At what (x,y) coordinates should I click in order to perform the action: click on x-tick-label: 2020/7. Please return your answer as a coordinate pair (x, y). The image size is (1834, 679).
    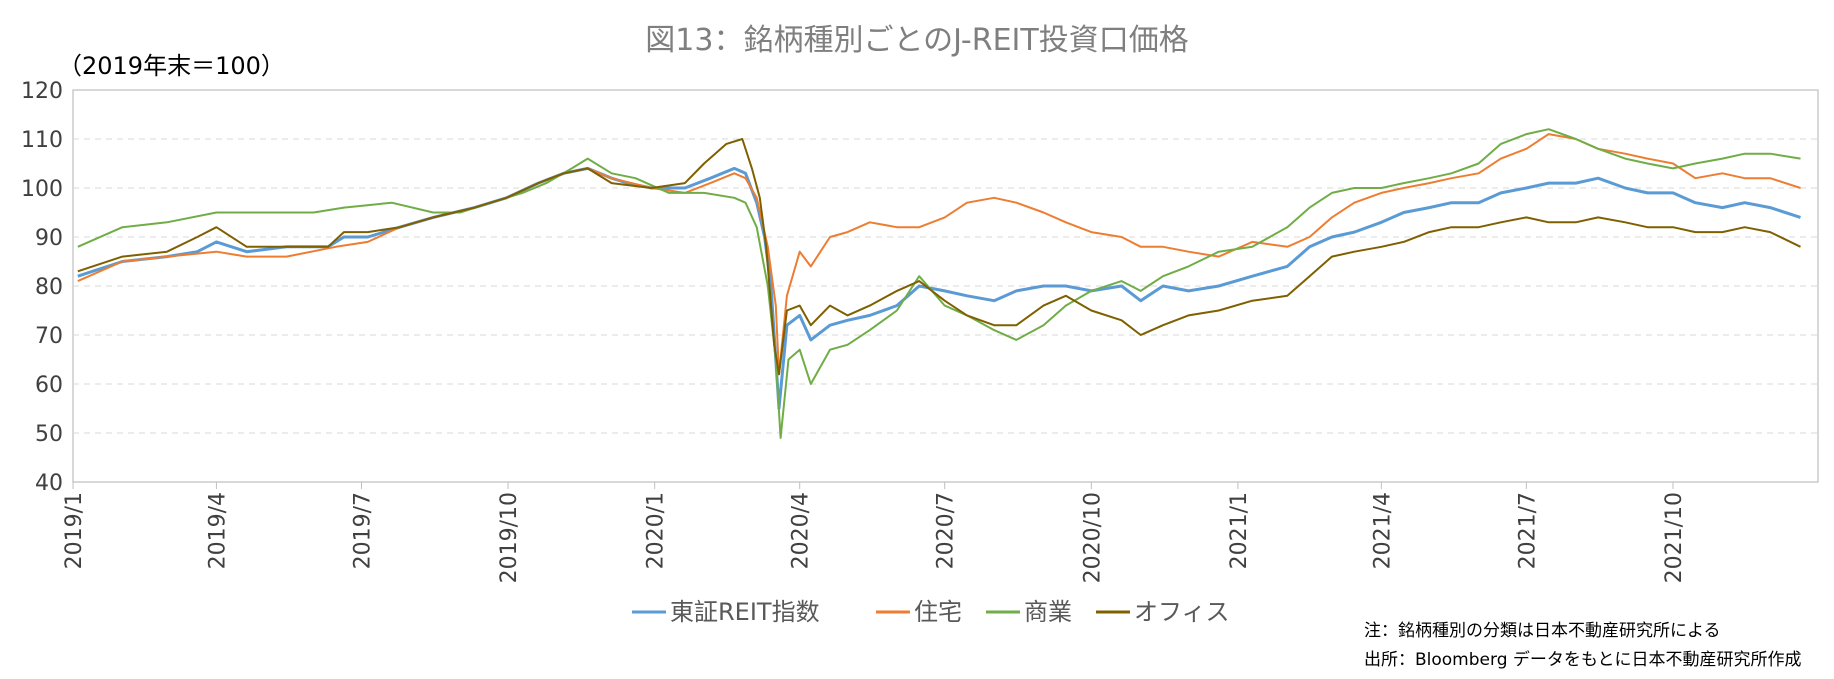
    Looking at the image, I should click on (946, 530).